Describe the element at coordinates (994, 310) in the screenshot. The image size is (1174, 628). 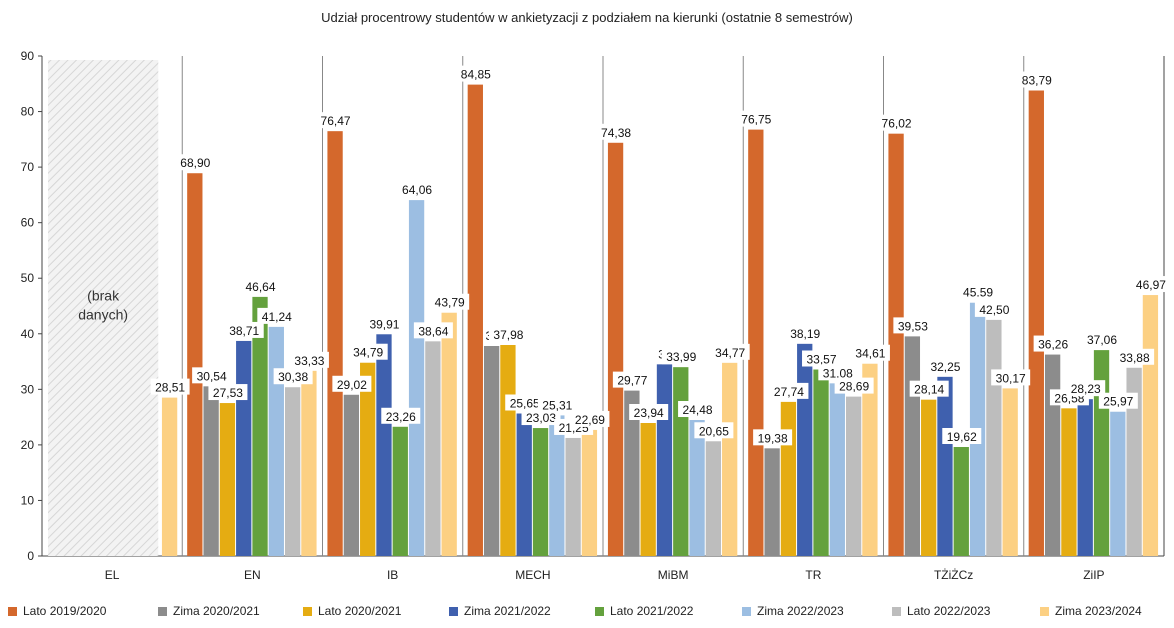
I see `data-label: 42,50` at that location.